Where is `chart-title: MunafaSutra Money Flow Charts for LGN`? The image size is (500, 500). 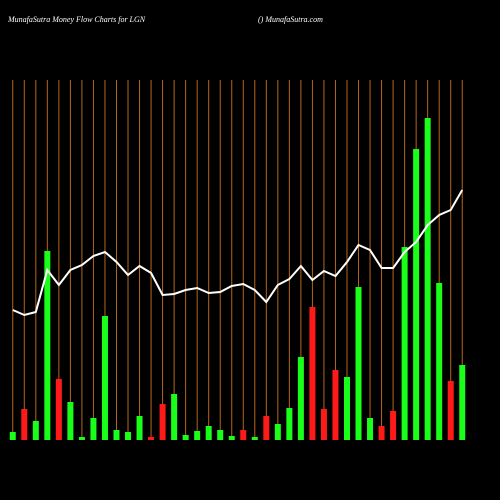
chart-title: MunafaSutra Money Flow Charts for LGN is located at coordinates (76, 19).